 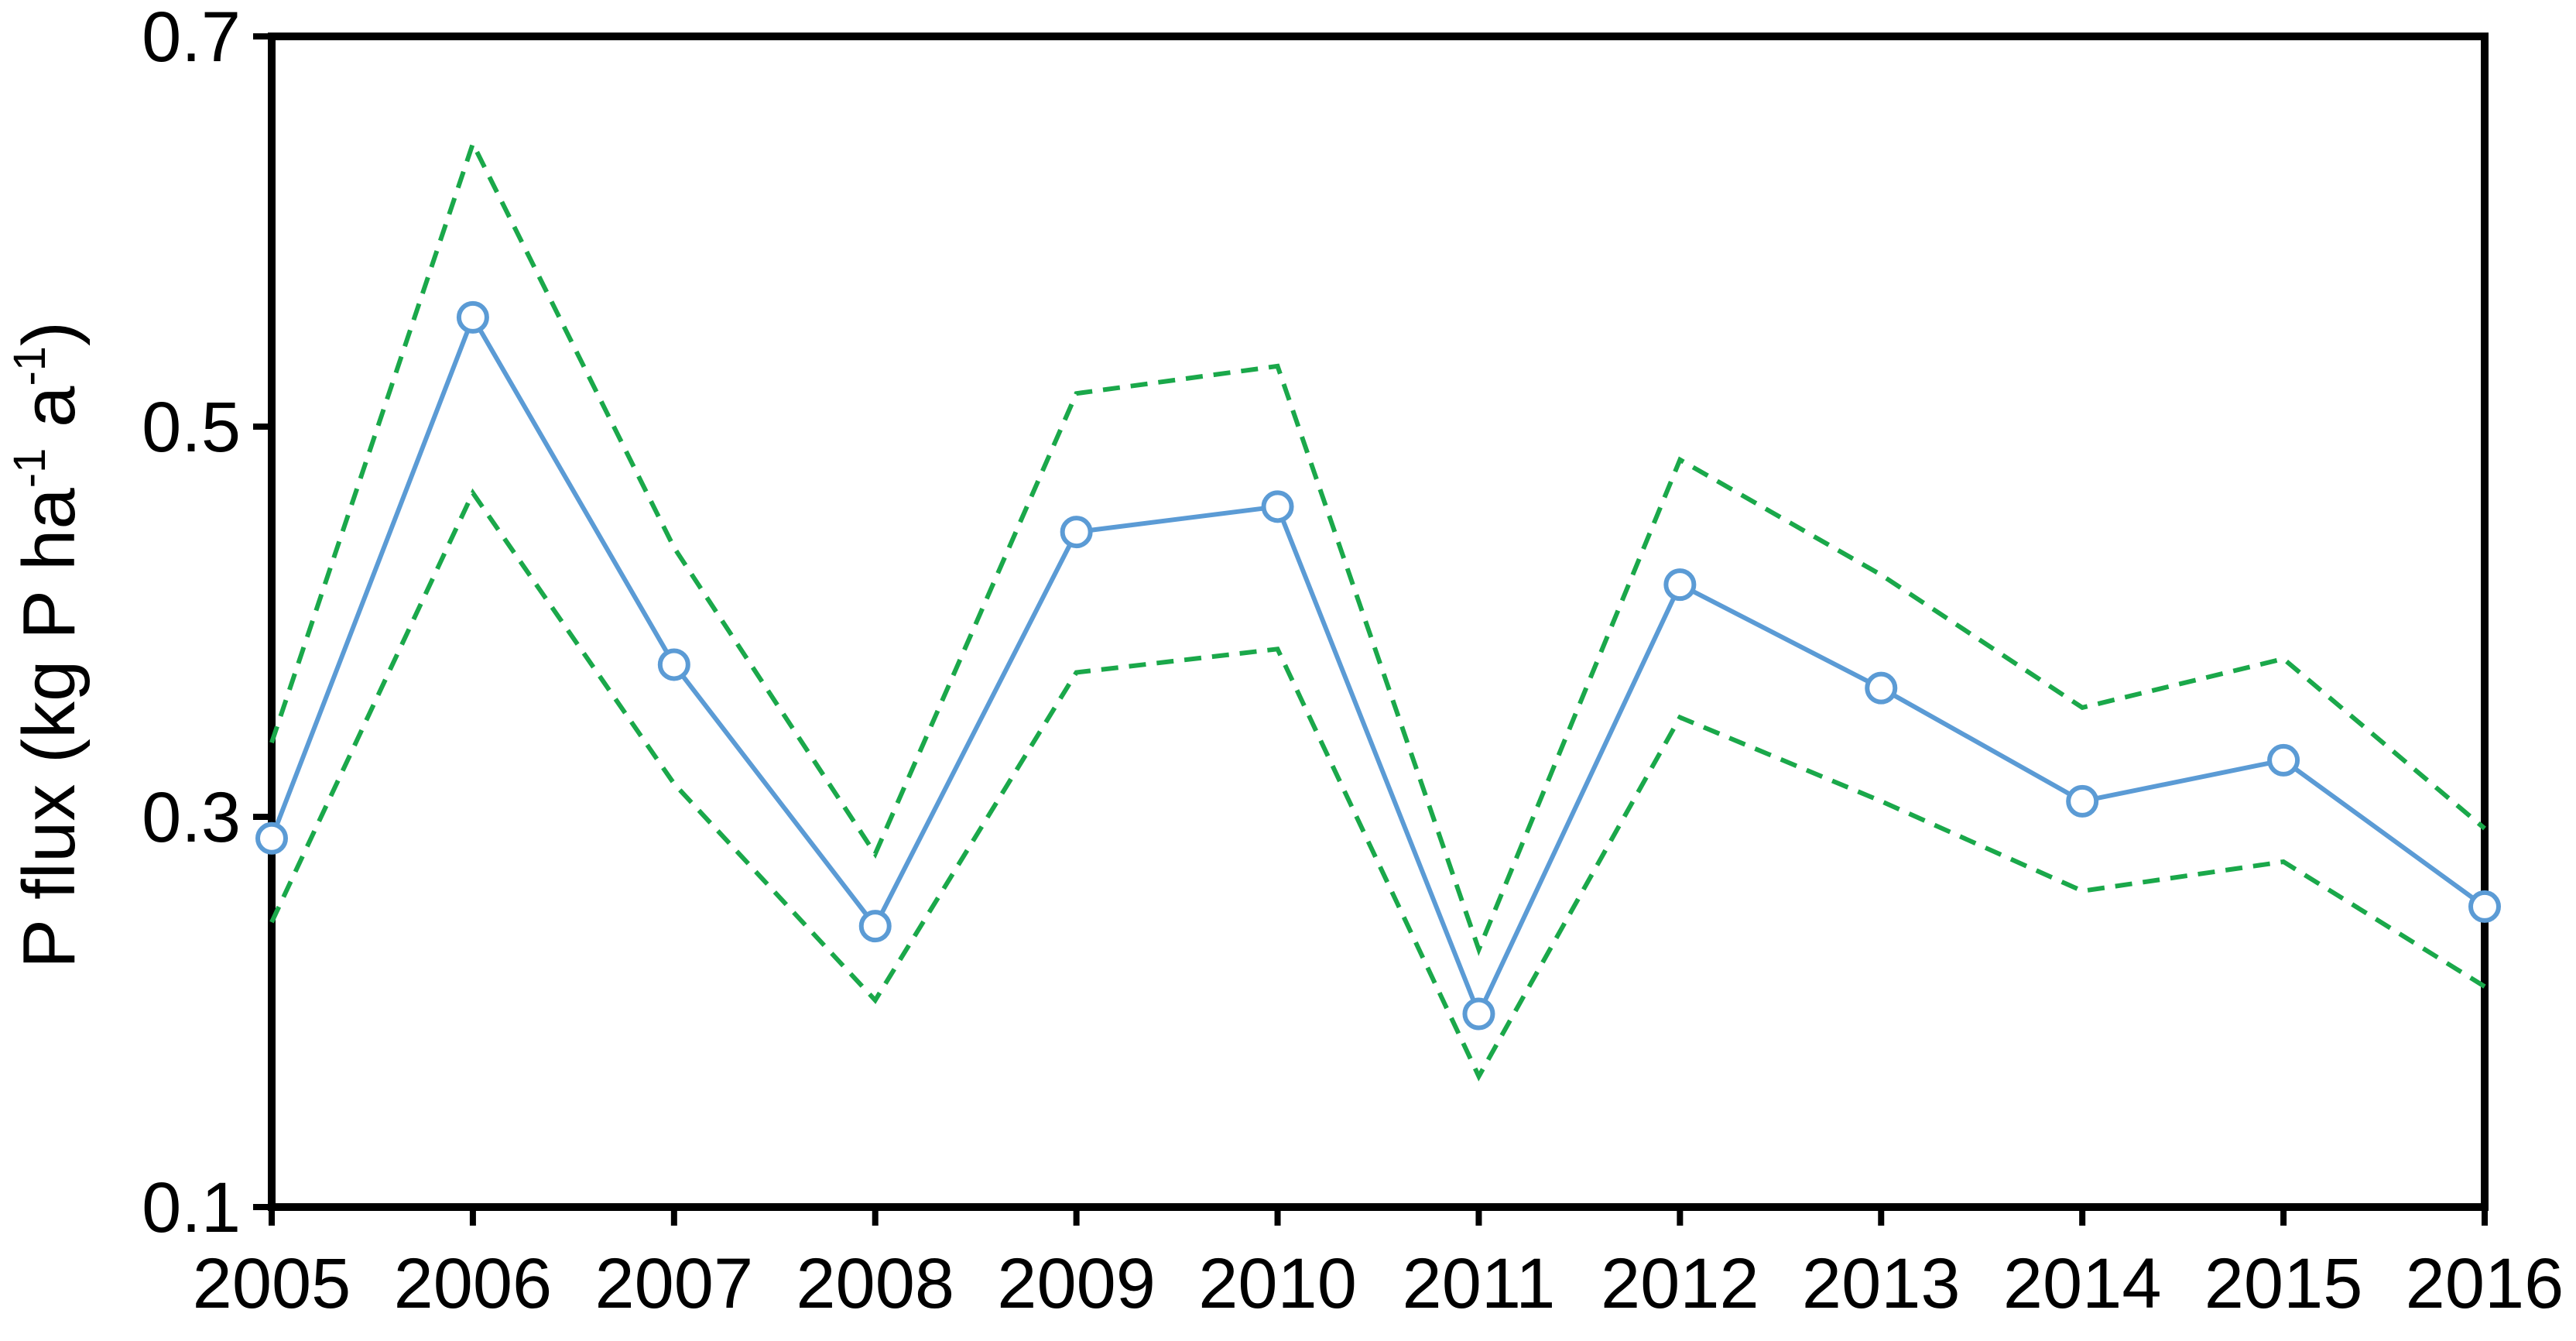 I want to click on y-tick-label: 0.7, so click(x=191, y=38).